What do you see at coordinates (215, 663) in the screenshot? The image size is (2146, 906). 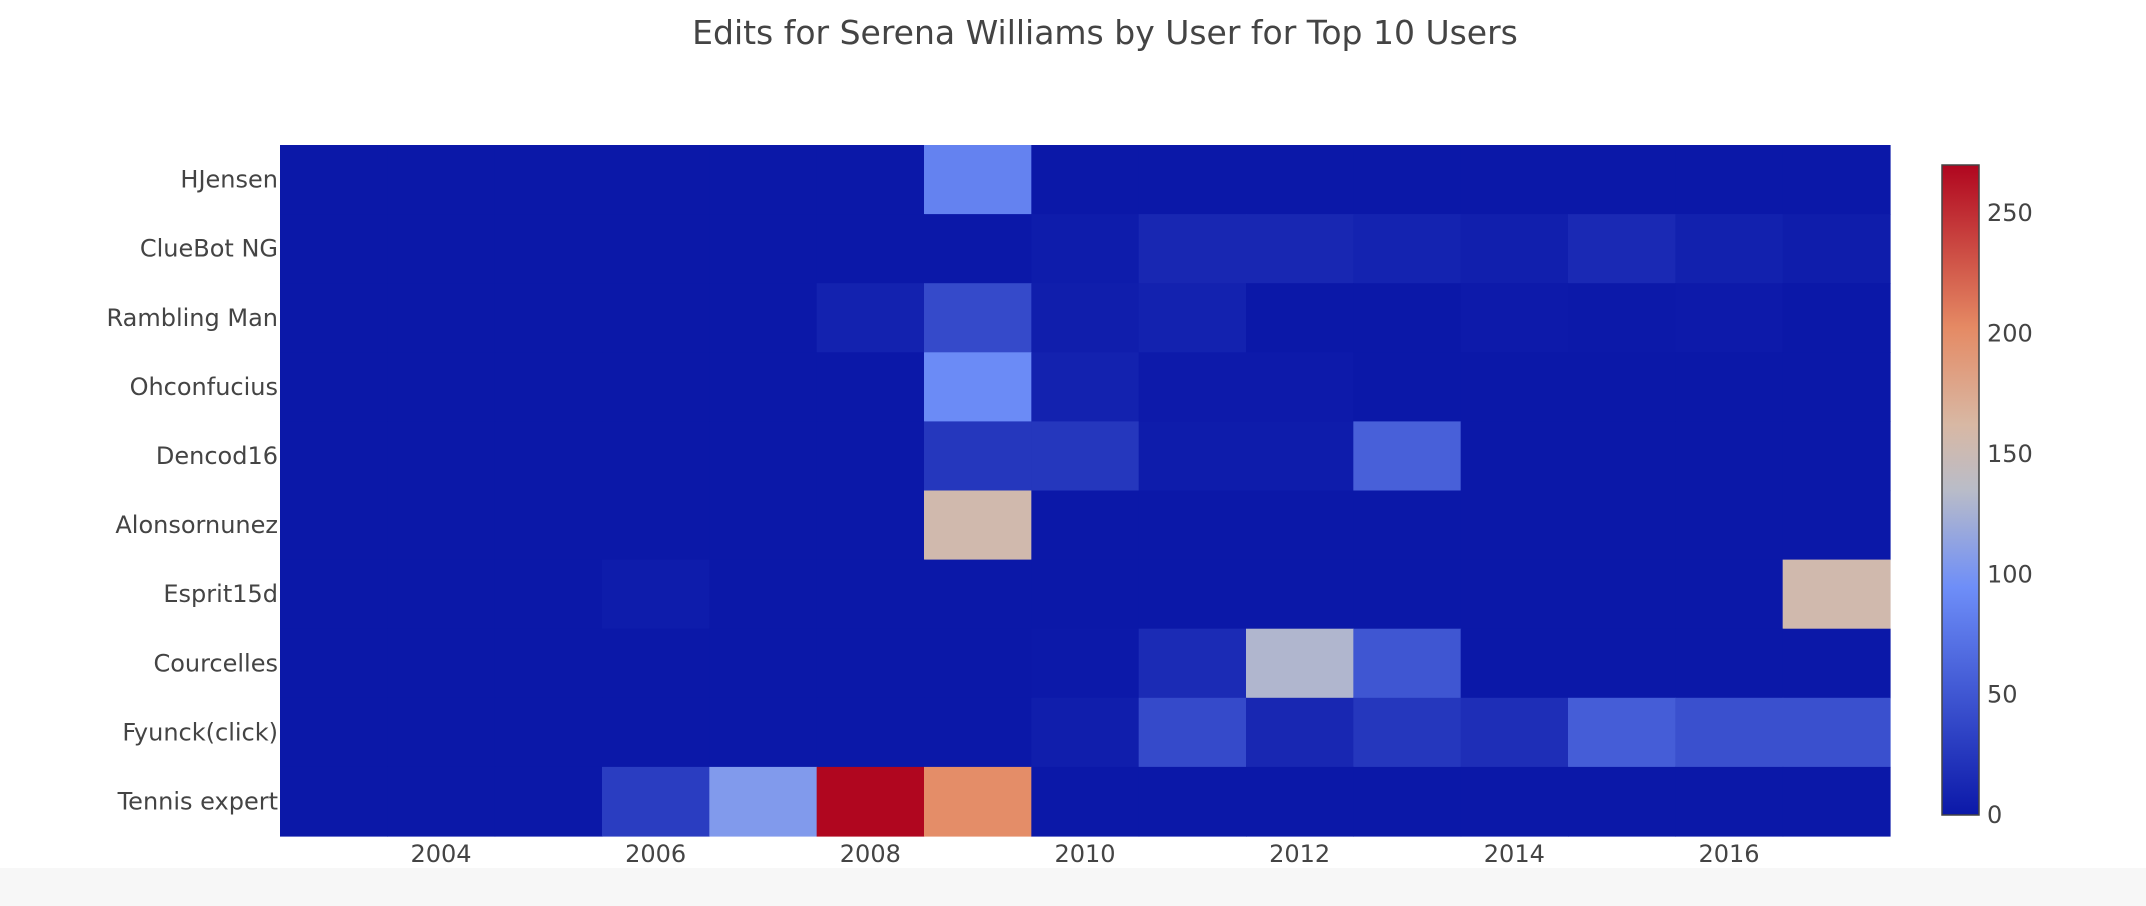 I see `y-tick-label: Courcelles` at bounding box center [215, 663].